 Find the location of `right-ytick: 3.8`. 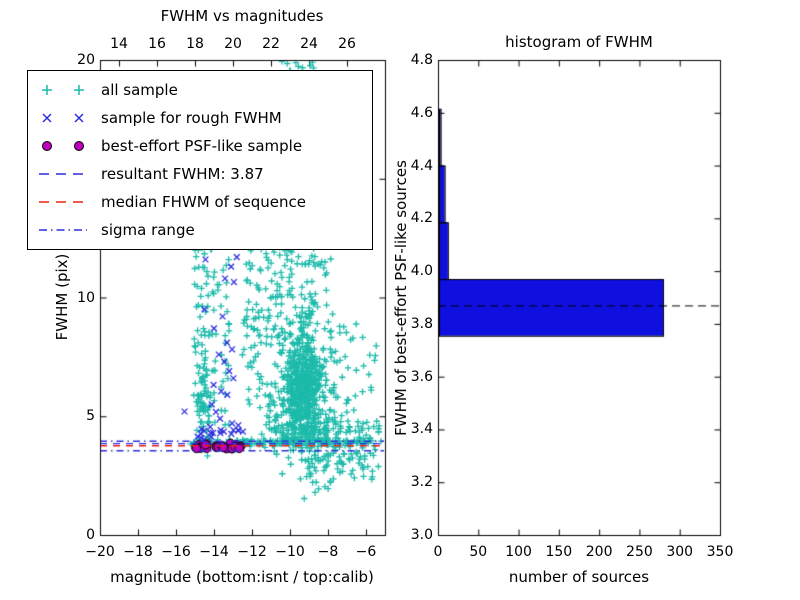

right-ytick: 3.8 is located at coordinates (421, 323).